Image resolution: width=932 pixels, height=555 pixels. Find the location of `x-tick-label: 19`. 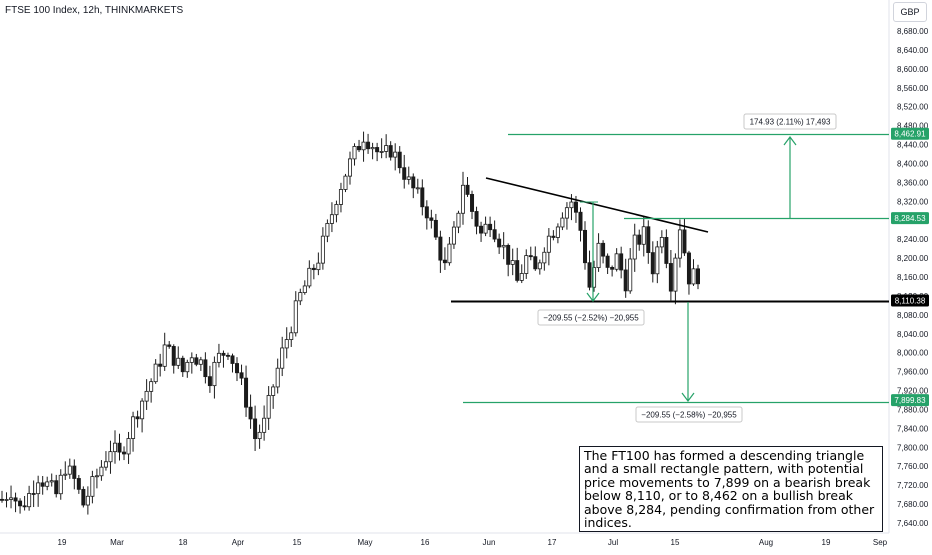

x-tick-label: 19 is located at coordinates (62, 542).